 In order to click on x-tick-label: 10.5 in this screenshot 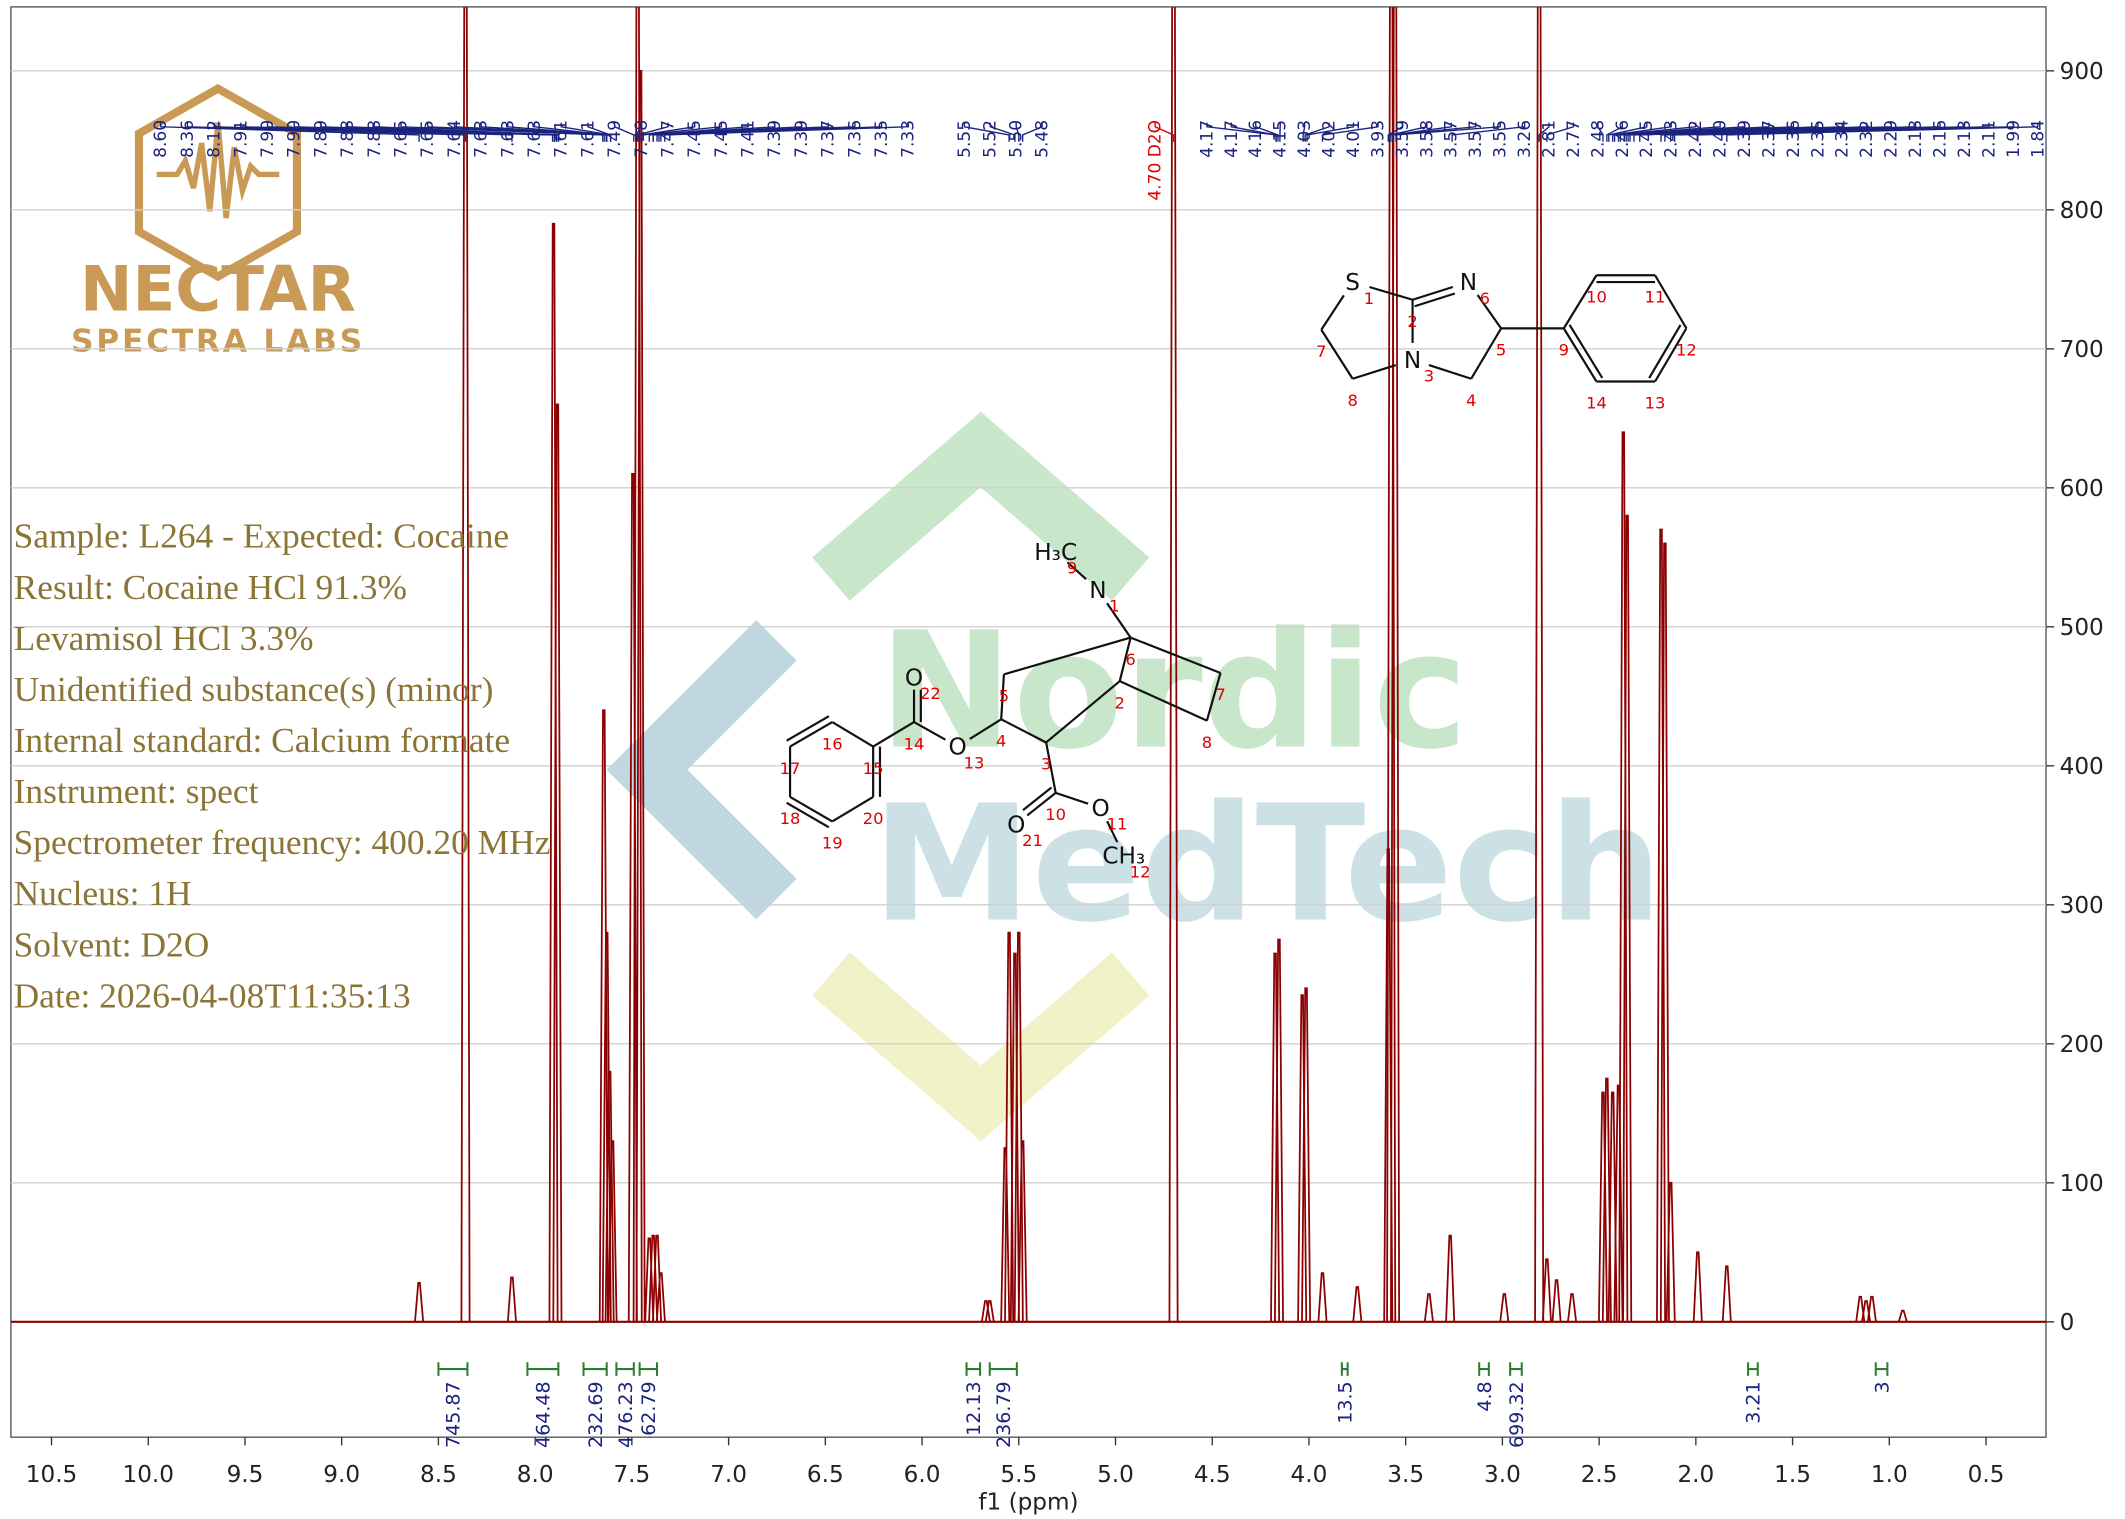, I will do `click(52, 1475)`.